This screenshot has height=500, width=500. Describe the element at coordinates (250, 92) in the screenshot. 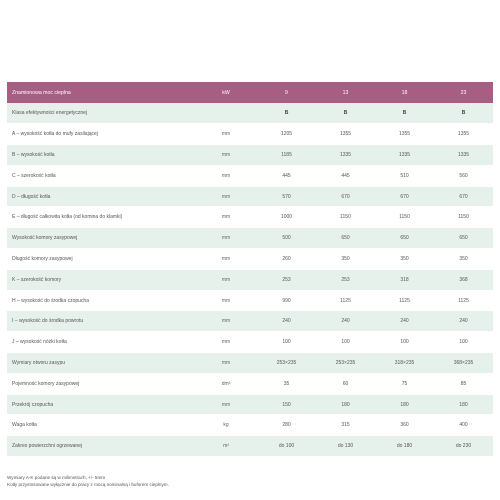

I see `table-header-row: Znamionowa moc cieplna kW 9 13 18 23` at that location.